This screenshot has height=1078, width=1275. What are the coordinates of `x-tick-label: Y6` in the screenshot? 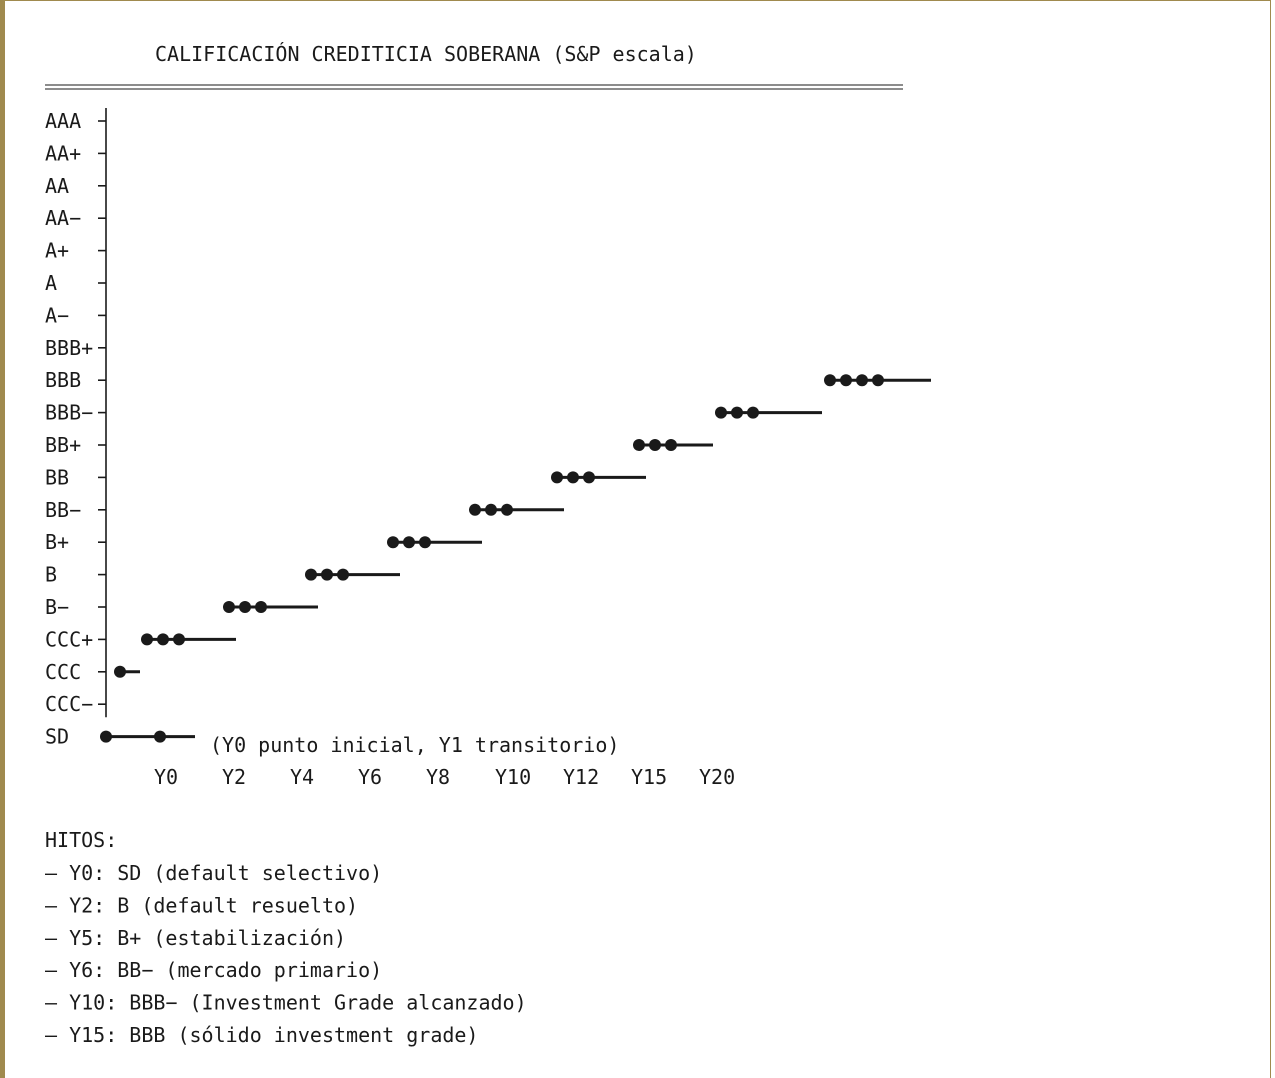 It's located at (370, 777).